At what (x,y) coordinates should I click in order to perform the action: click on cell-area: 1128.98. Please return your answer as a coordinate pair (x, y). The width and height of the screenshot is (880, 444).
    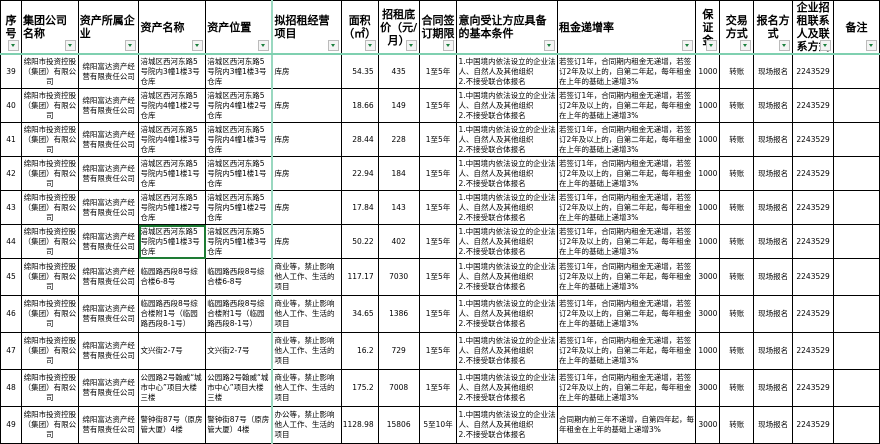
    Looking at the image, I should click on (359, 425).